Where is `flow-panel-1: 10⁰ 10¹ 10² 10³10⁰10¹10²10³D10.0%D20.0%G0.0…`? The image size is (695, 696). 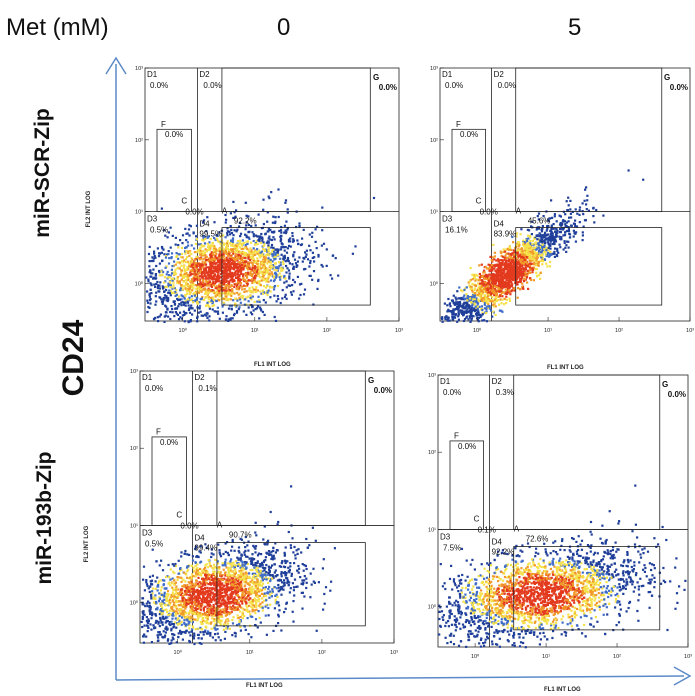 flow-panel-1: 10⁰ 10¹ 10² 10³10⁰10¹10²10³D10.0%D20.0%G0.0… is located at coordinates (562, 200).